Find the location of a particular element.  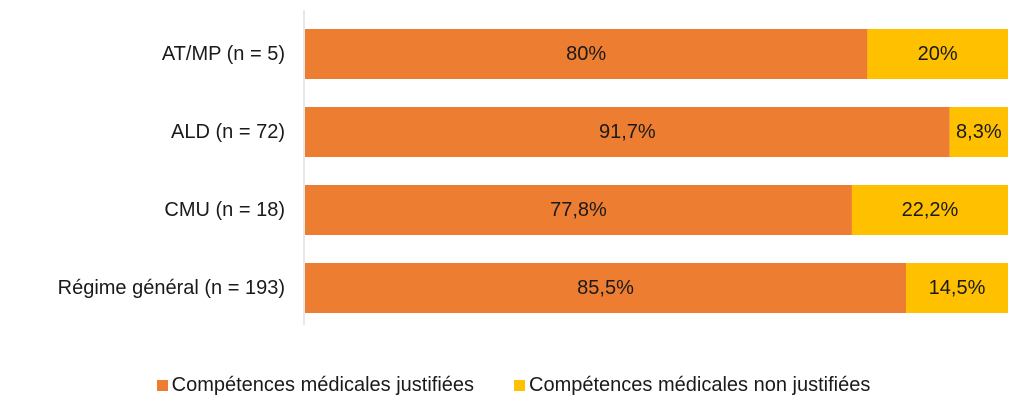

data-label: 91,7% is located at coordinates (627, 132).